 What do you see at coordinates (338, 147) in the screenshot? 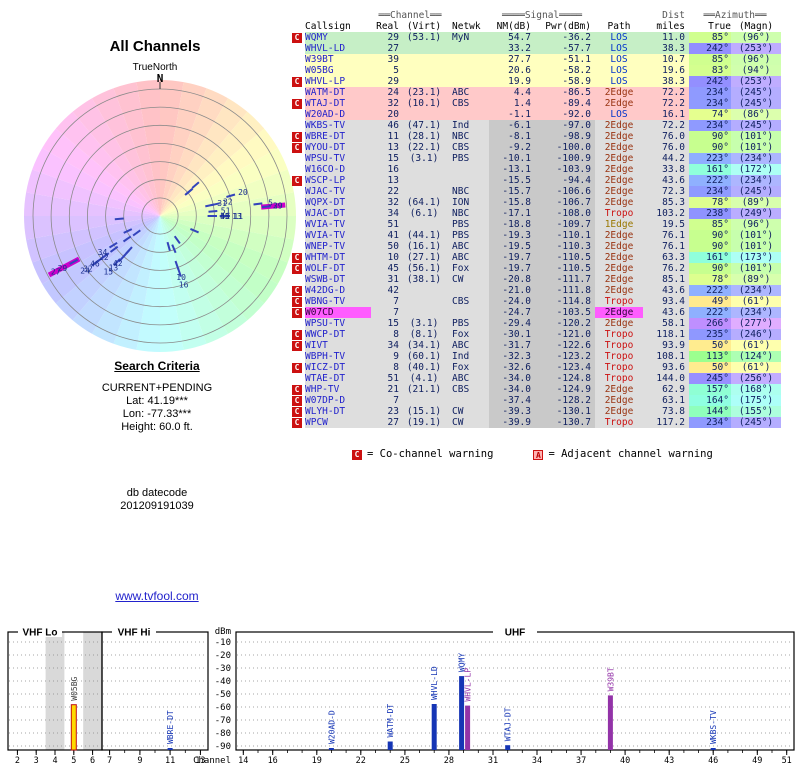
I see `cell-callsign: WYOU-DT` at bounding box center [338, 147].